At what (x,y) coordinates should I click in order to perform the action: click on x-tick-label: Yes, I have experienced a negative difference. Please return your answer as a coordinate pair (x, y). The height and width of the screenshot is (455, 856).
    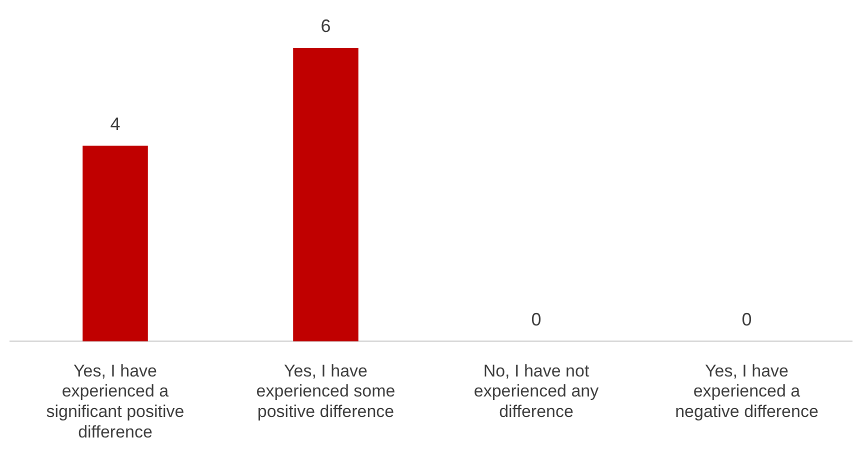
    Looking at the image, I should click on (746, 391).